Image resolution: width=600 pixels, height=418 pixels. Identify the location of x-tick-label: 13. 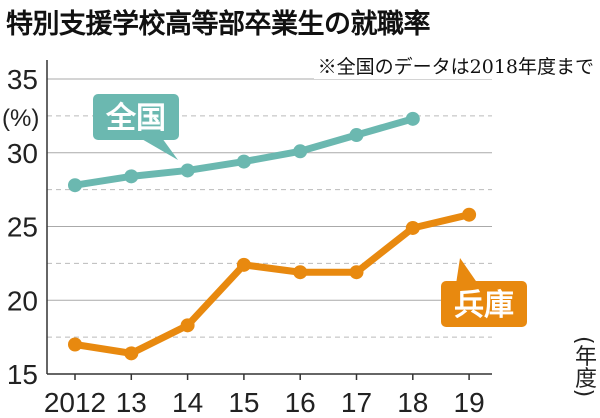
(131, 402).